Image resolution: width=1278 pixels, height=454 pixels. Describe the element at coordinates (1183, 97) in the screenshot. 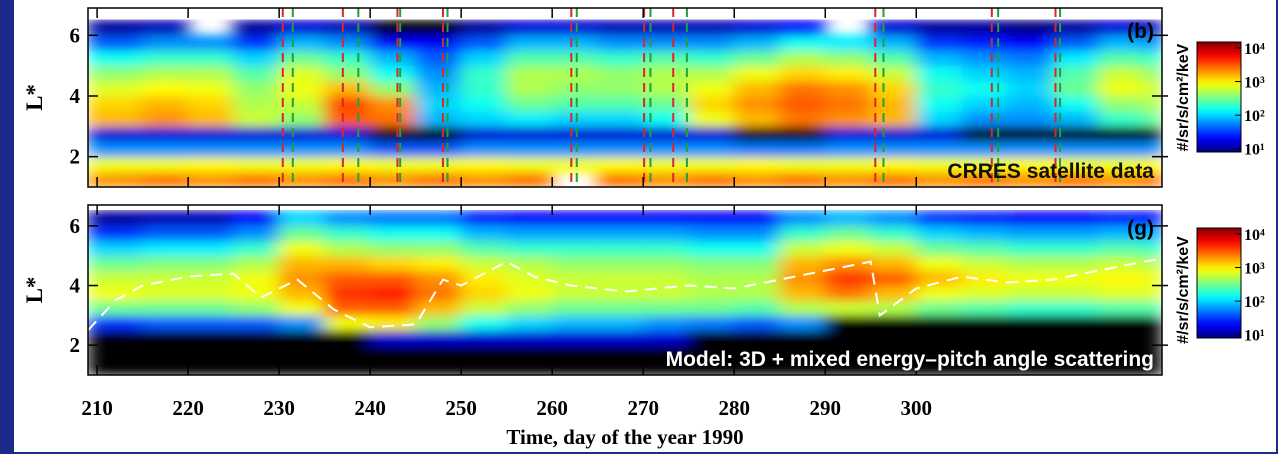

I see `colorbar-label: #/sr/s/cm²/keV` at that location.